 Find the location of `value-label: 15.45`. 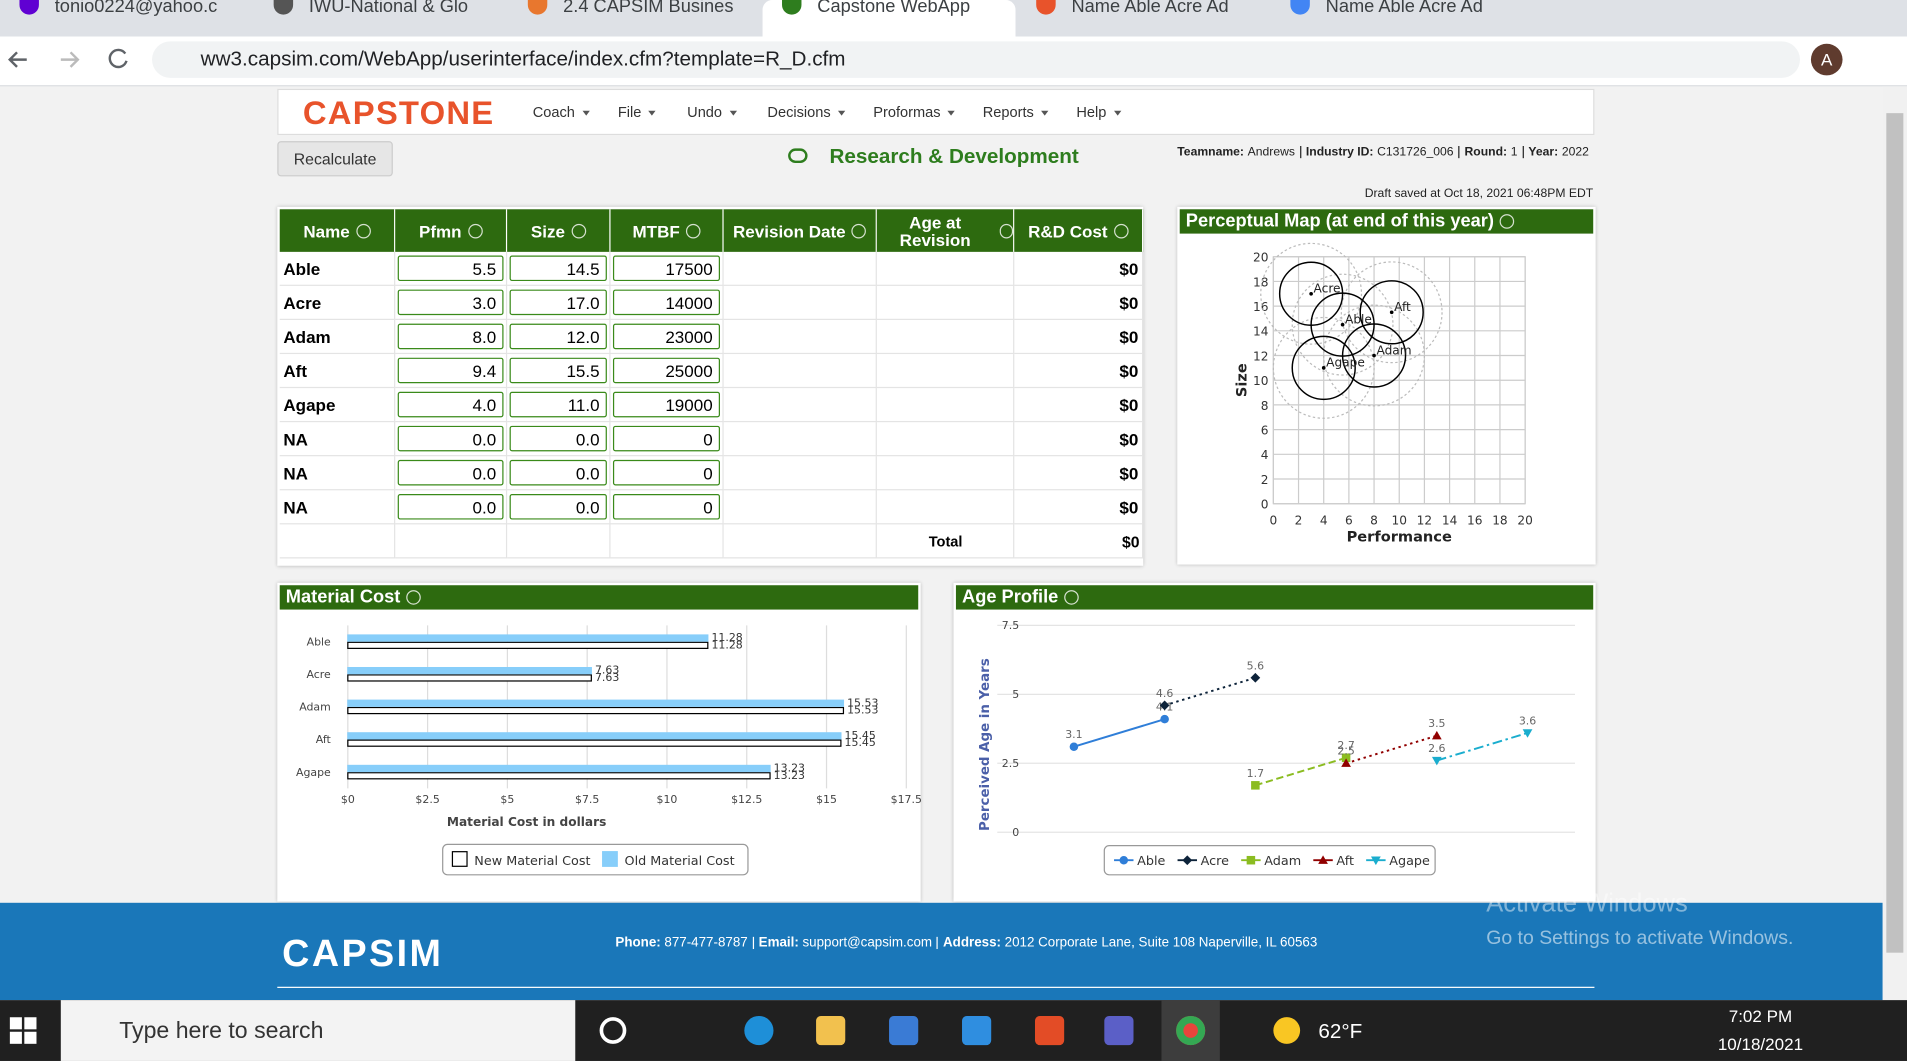

value-label: 15.45 is located at coordinates (860, 735).